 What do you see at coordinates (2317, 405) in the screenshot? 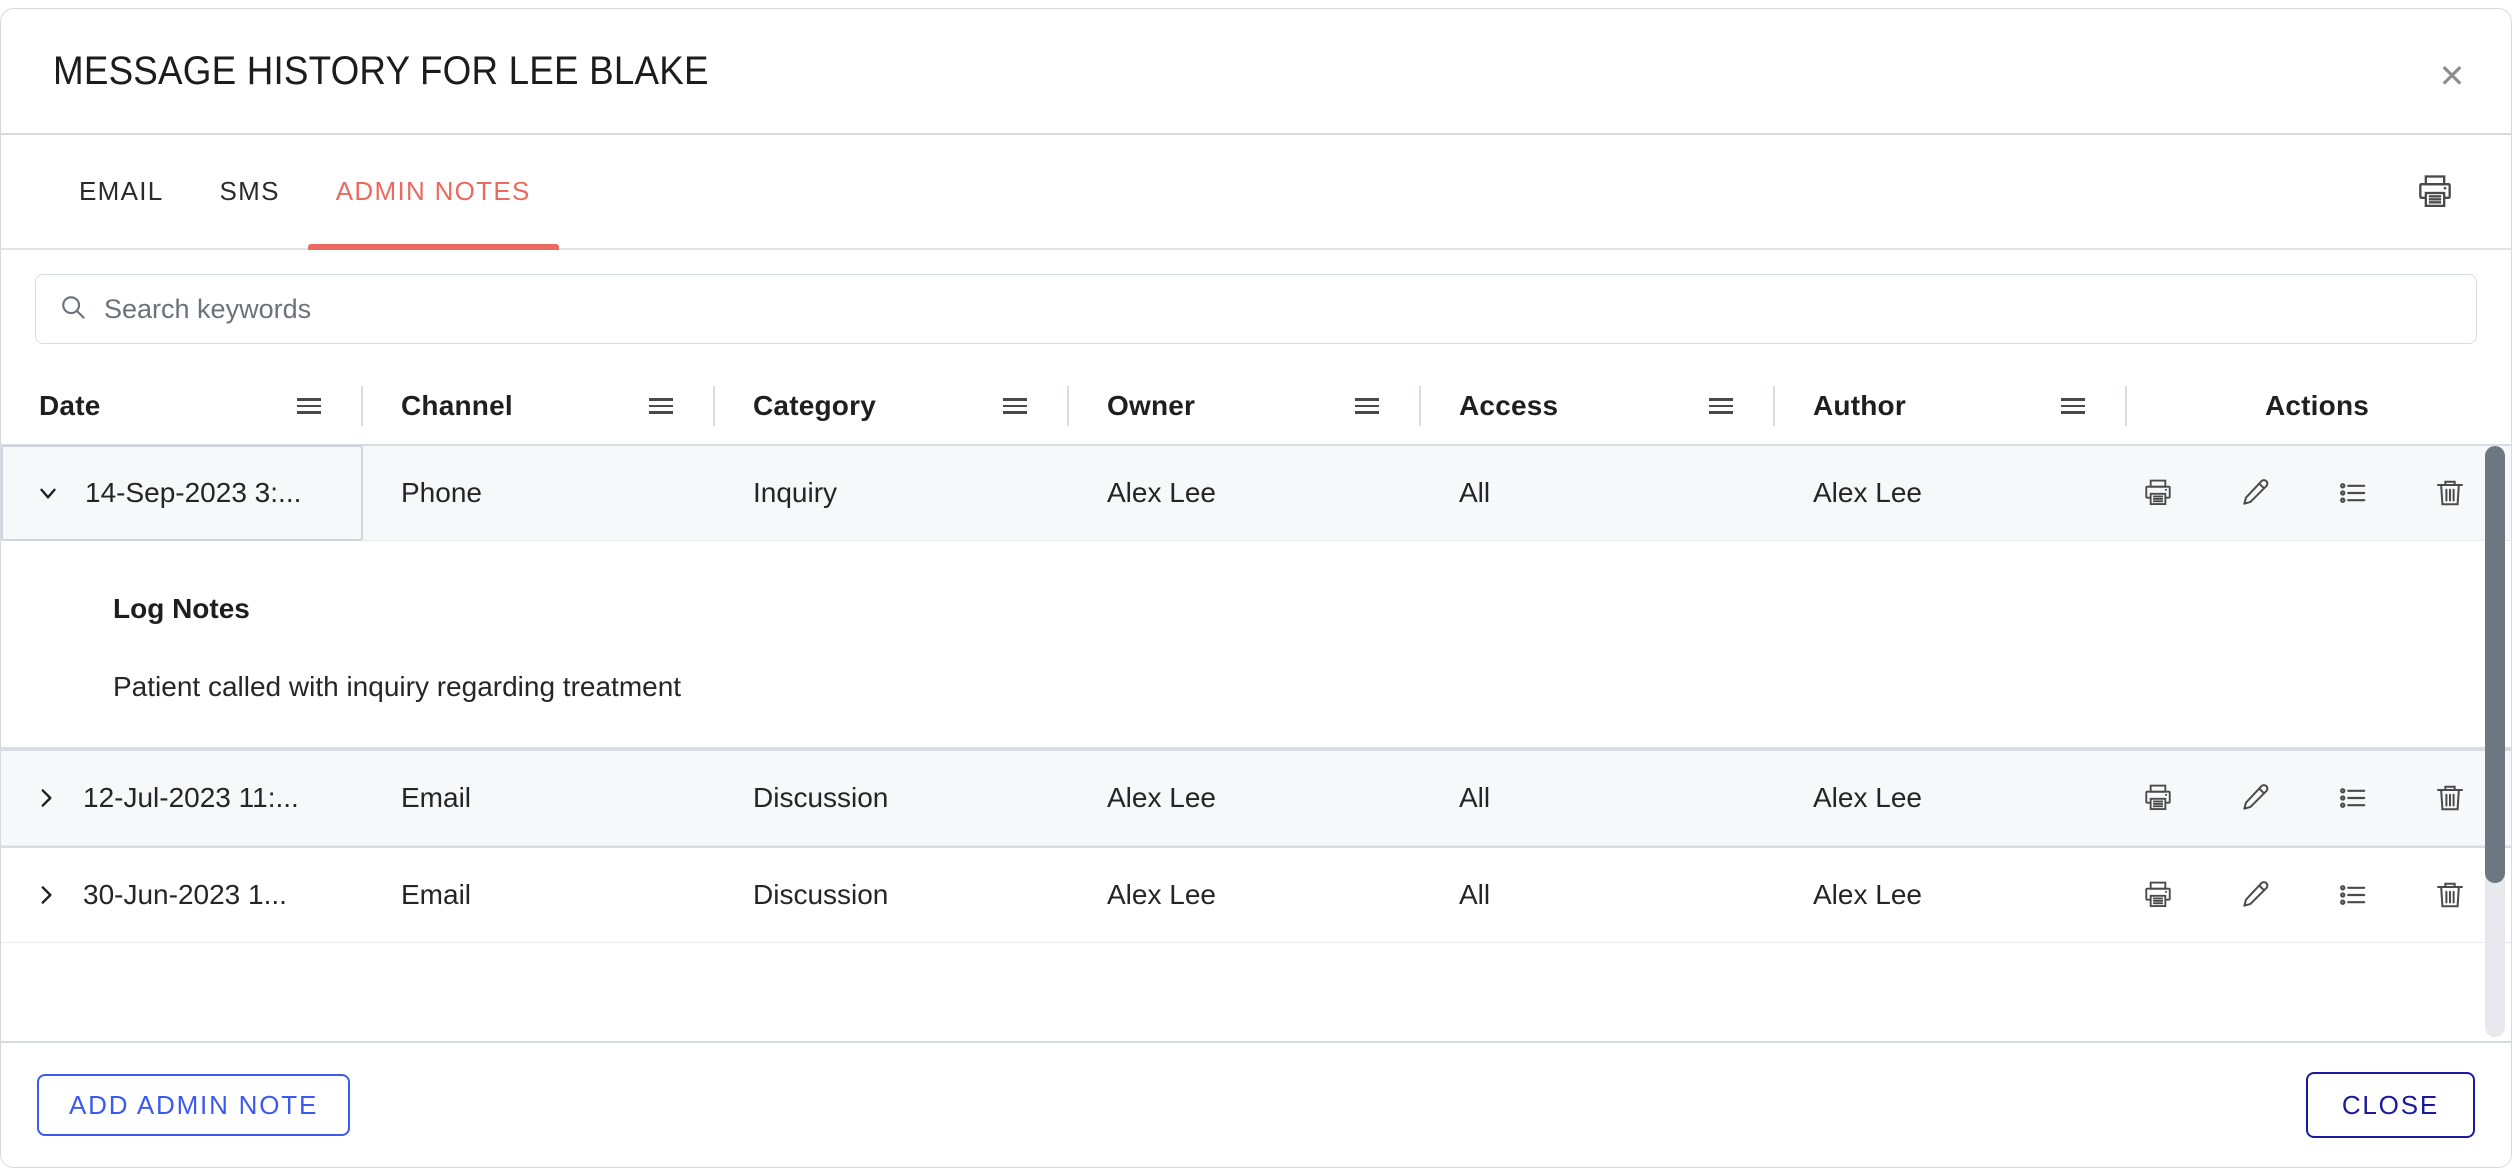
I see `column-header-actions: Actions` at bounding box center [2317, 405].